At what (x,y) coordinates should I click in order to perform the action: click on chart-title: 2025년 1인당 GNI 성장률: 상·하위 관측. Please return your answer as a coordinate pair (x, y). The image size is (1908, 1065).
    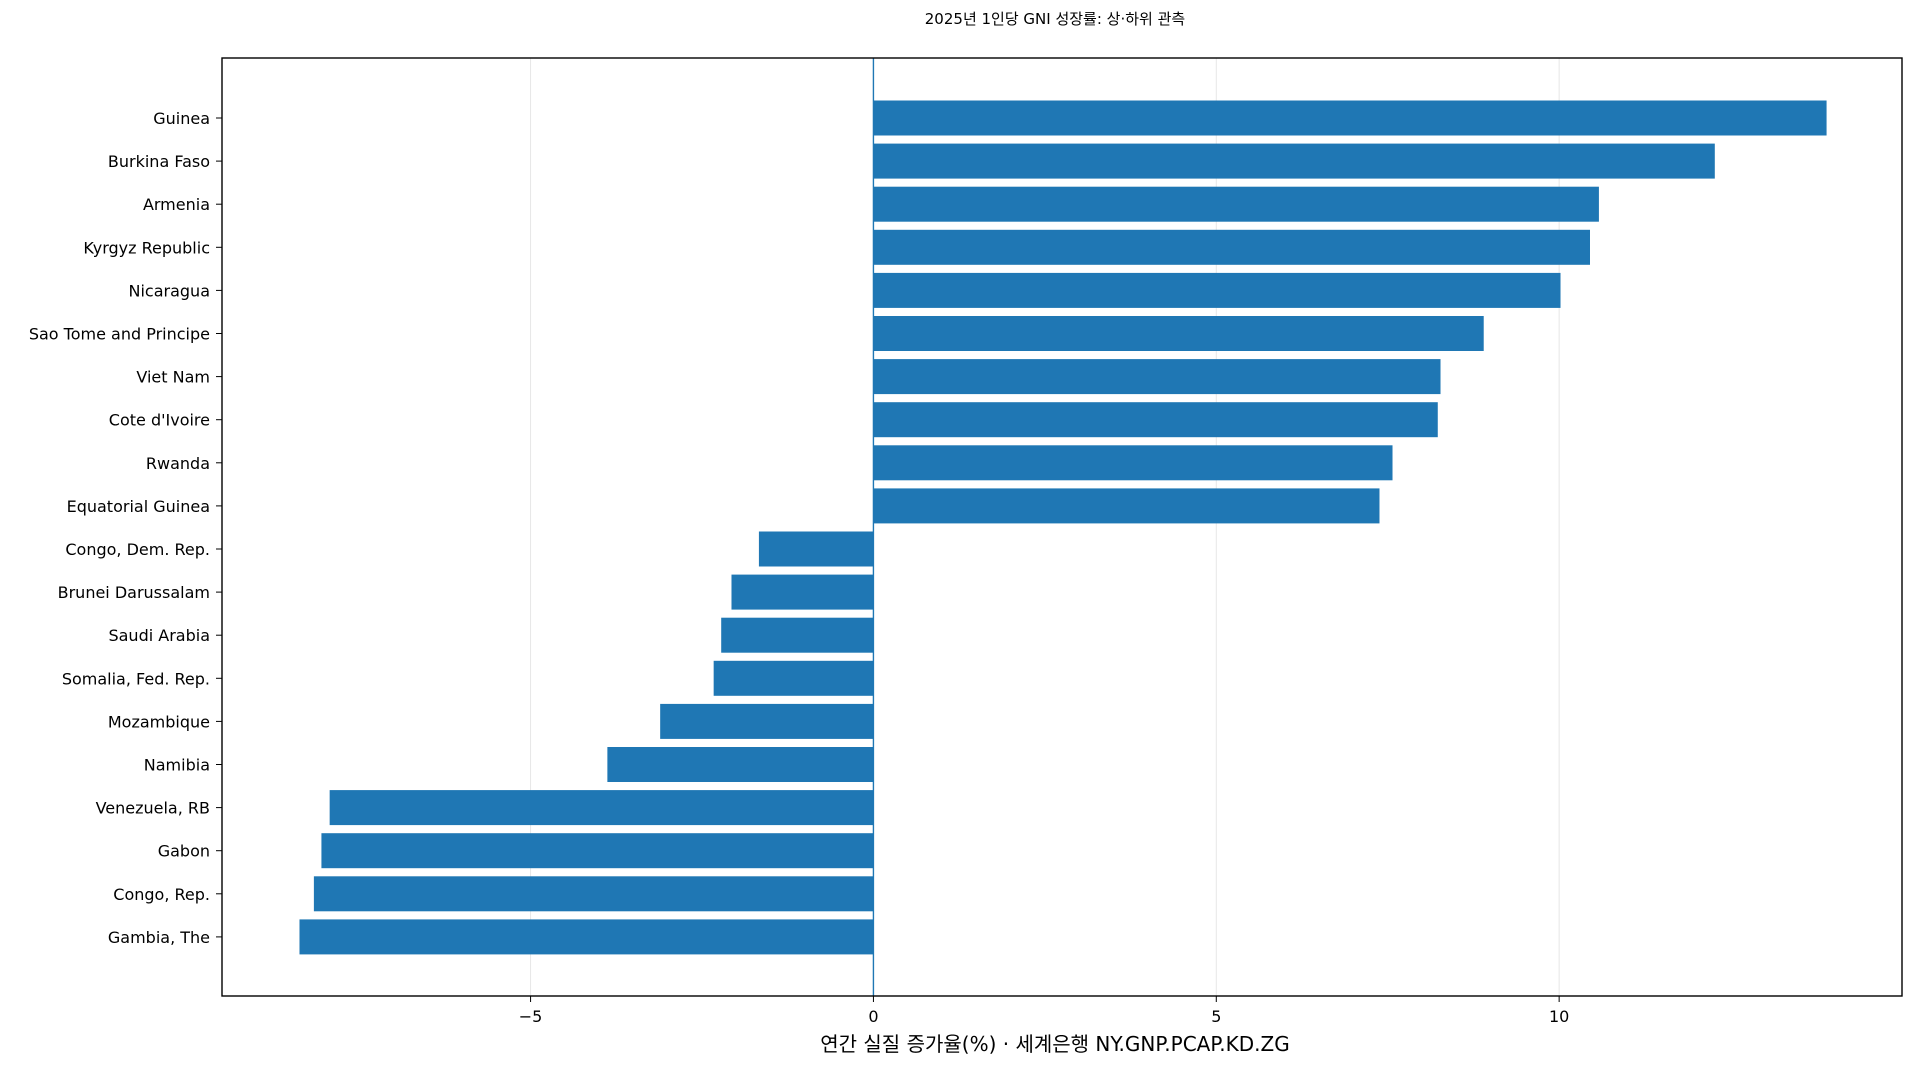
    Looking at the image, I should click on (1055, 19).